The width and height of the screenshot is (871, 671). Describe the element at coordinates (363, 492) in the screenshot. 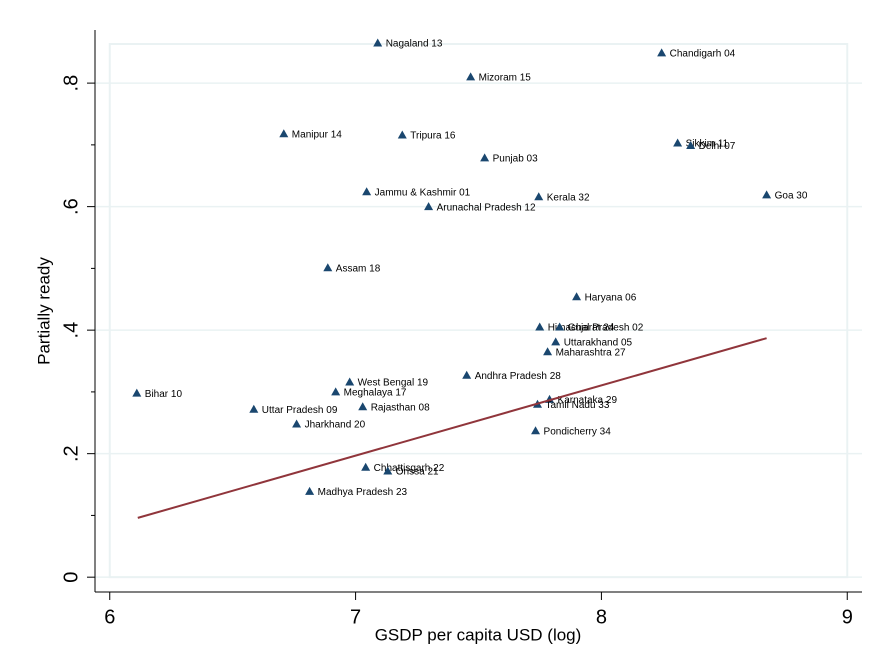

I see `point-label: Madhya Pradesh 23` at that location.